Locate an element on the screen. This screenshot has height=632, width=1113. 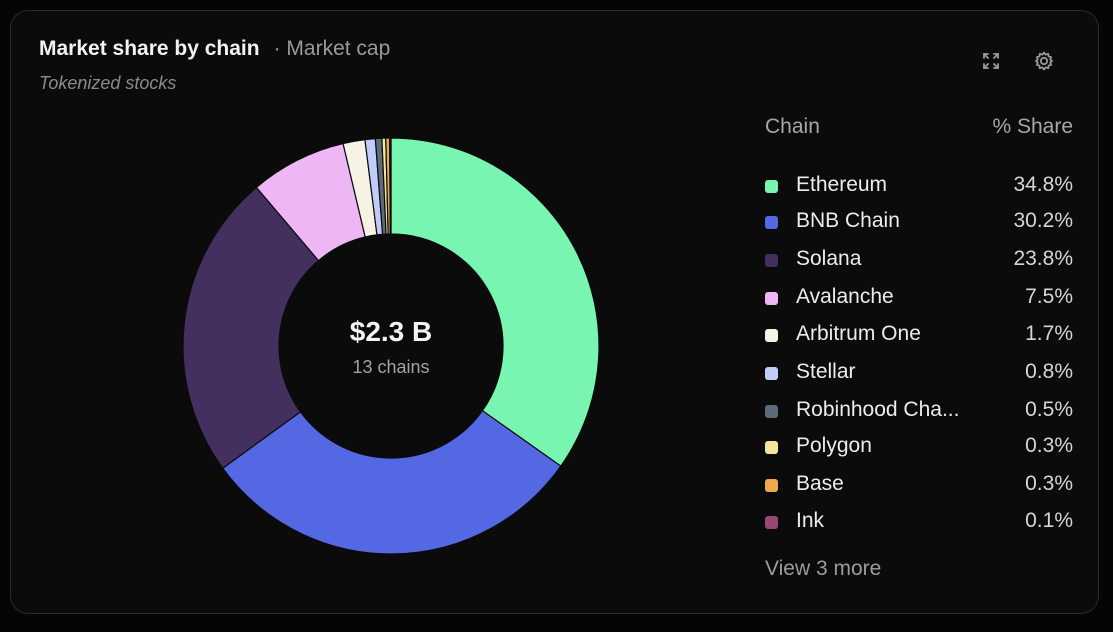
legend-share-value: 23.8% is located at coordinates (1043, 258).